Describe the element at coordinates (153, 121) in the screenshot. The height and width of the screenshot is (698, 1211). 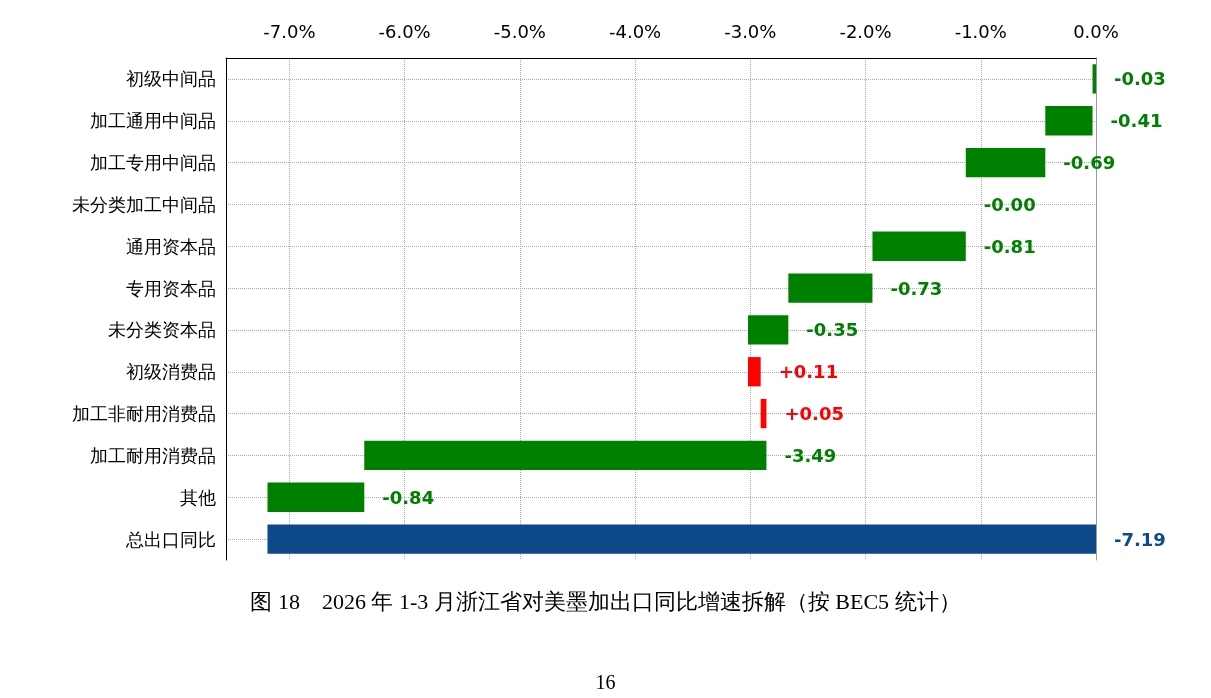
I see `y-tick-label: 加工通用中间品` at that location.